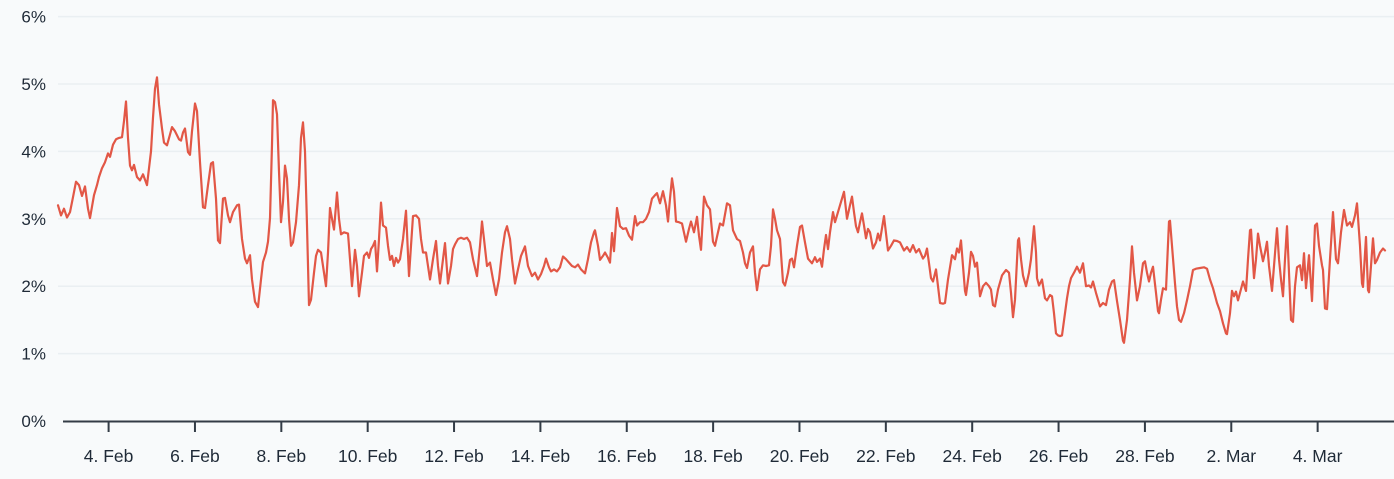 This screenshot has width=1394, height=479. I want to click on y-tick-label: 3%, so click(33, 219).